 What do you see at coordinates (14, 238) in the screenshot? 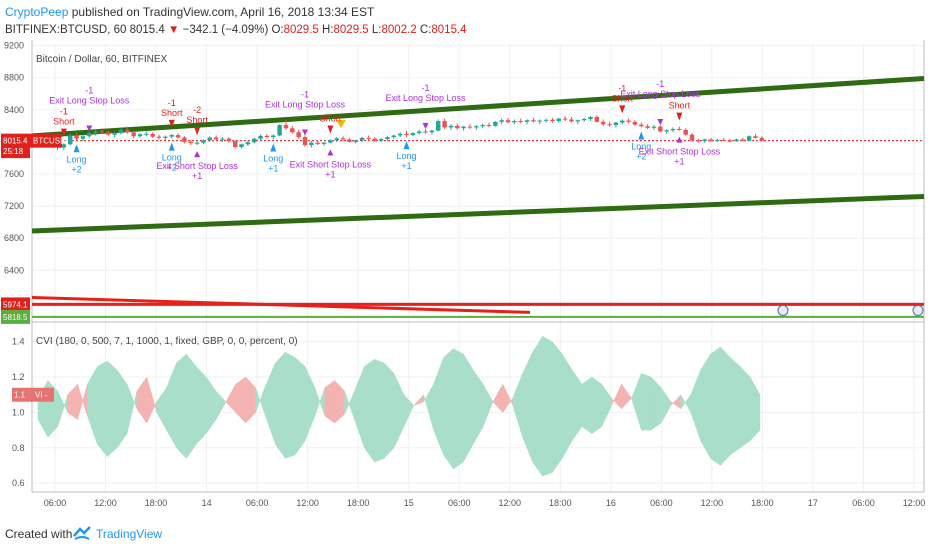
I see `price-tick-label: 6800` at bounding box center [14, 238].